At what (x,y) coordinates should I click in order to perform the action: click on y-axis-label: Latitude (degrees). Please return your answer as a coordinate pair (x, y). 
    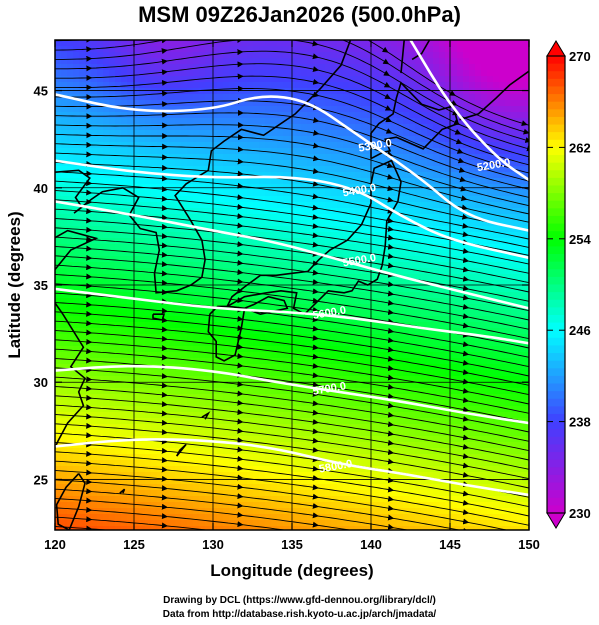
    Looking at the image, I should click on (14, 284).